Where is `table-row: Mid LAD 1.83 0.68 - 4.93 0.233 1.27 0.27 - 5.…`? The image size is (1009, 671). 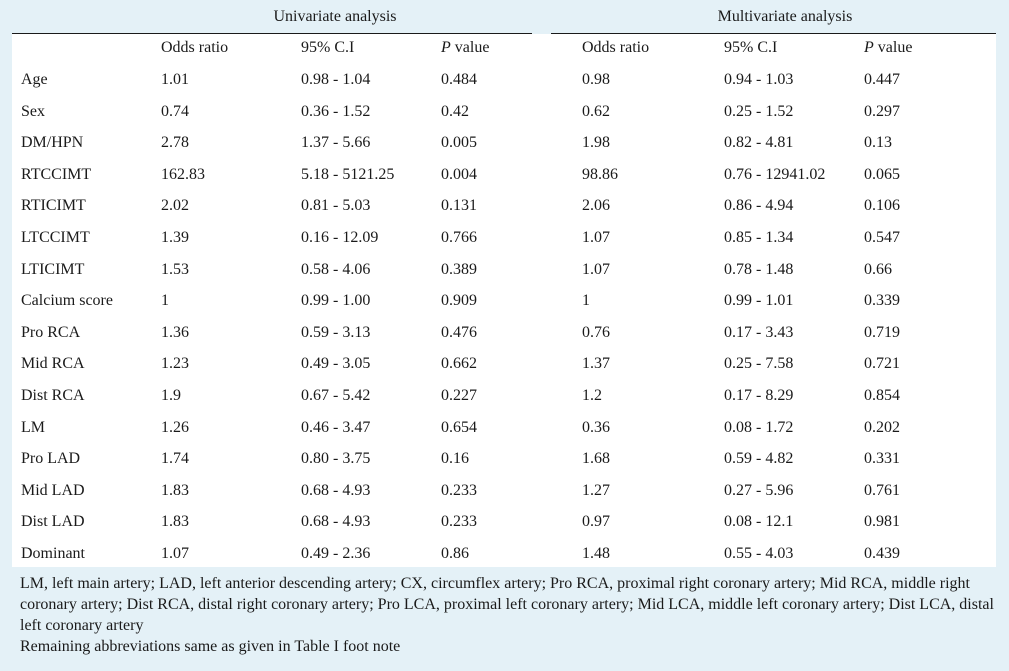 table-row: Mid LAD 1.83 0.68 - 4.93 0.233 1.27 0.27 - 5.… is located at coordinates (504, 493).